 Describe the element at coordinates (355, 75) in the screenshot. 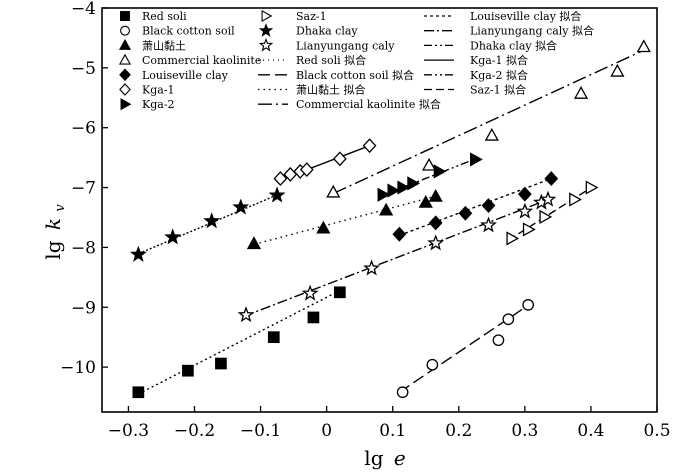

I see `legend-label: Black cotton soil 拟合` at that location.